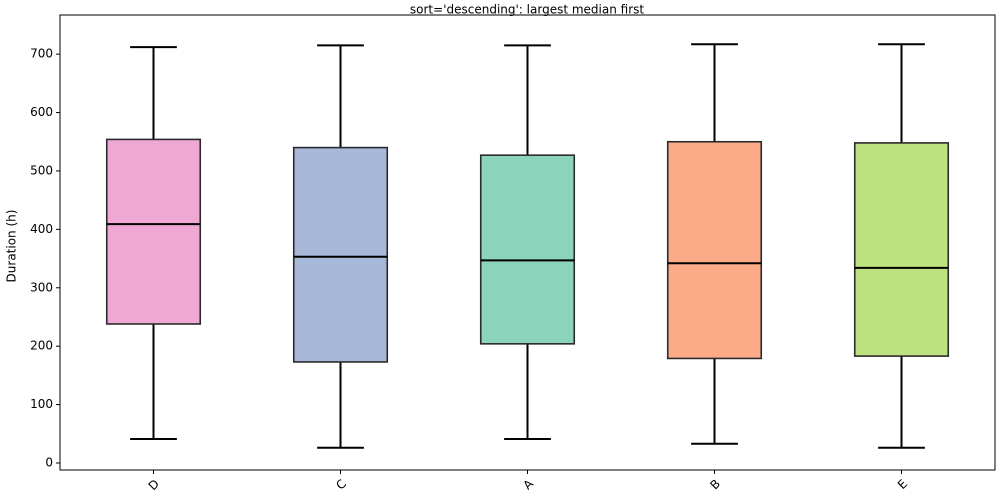 This screenshot has height=500, width=1000. Describe the element at coordinates (41, 170) in the screenshot. I see `y-tick-label: 500` at that location.